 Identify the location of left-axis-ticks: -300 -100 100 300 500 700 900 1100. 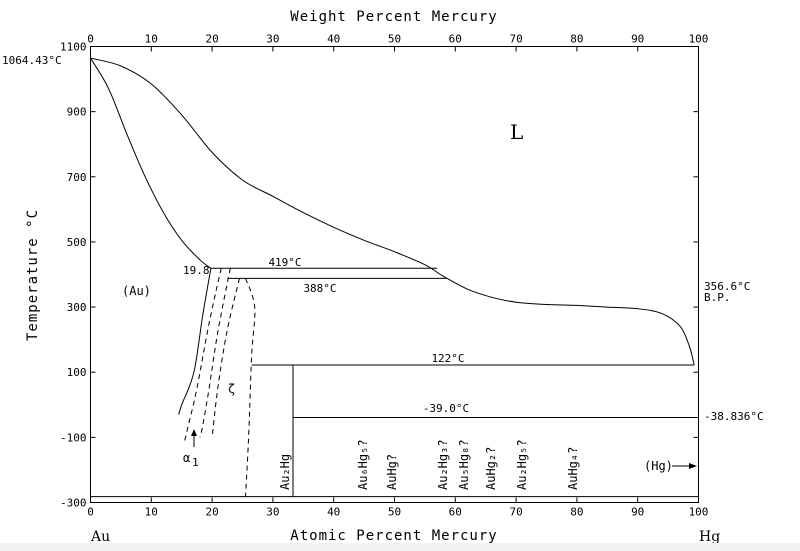
(78, 275).